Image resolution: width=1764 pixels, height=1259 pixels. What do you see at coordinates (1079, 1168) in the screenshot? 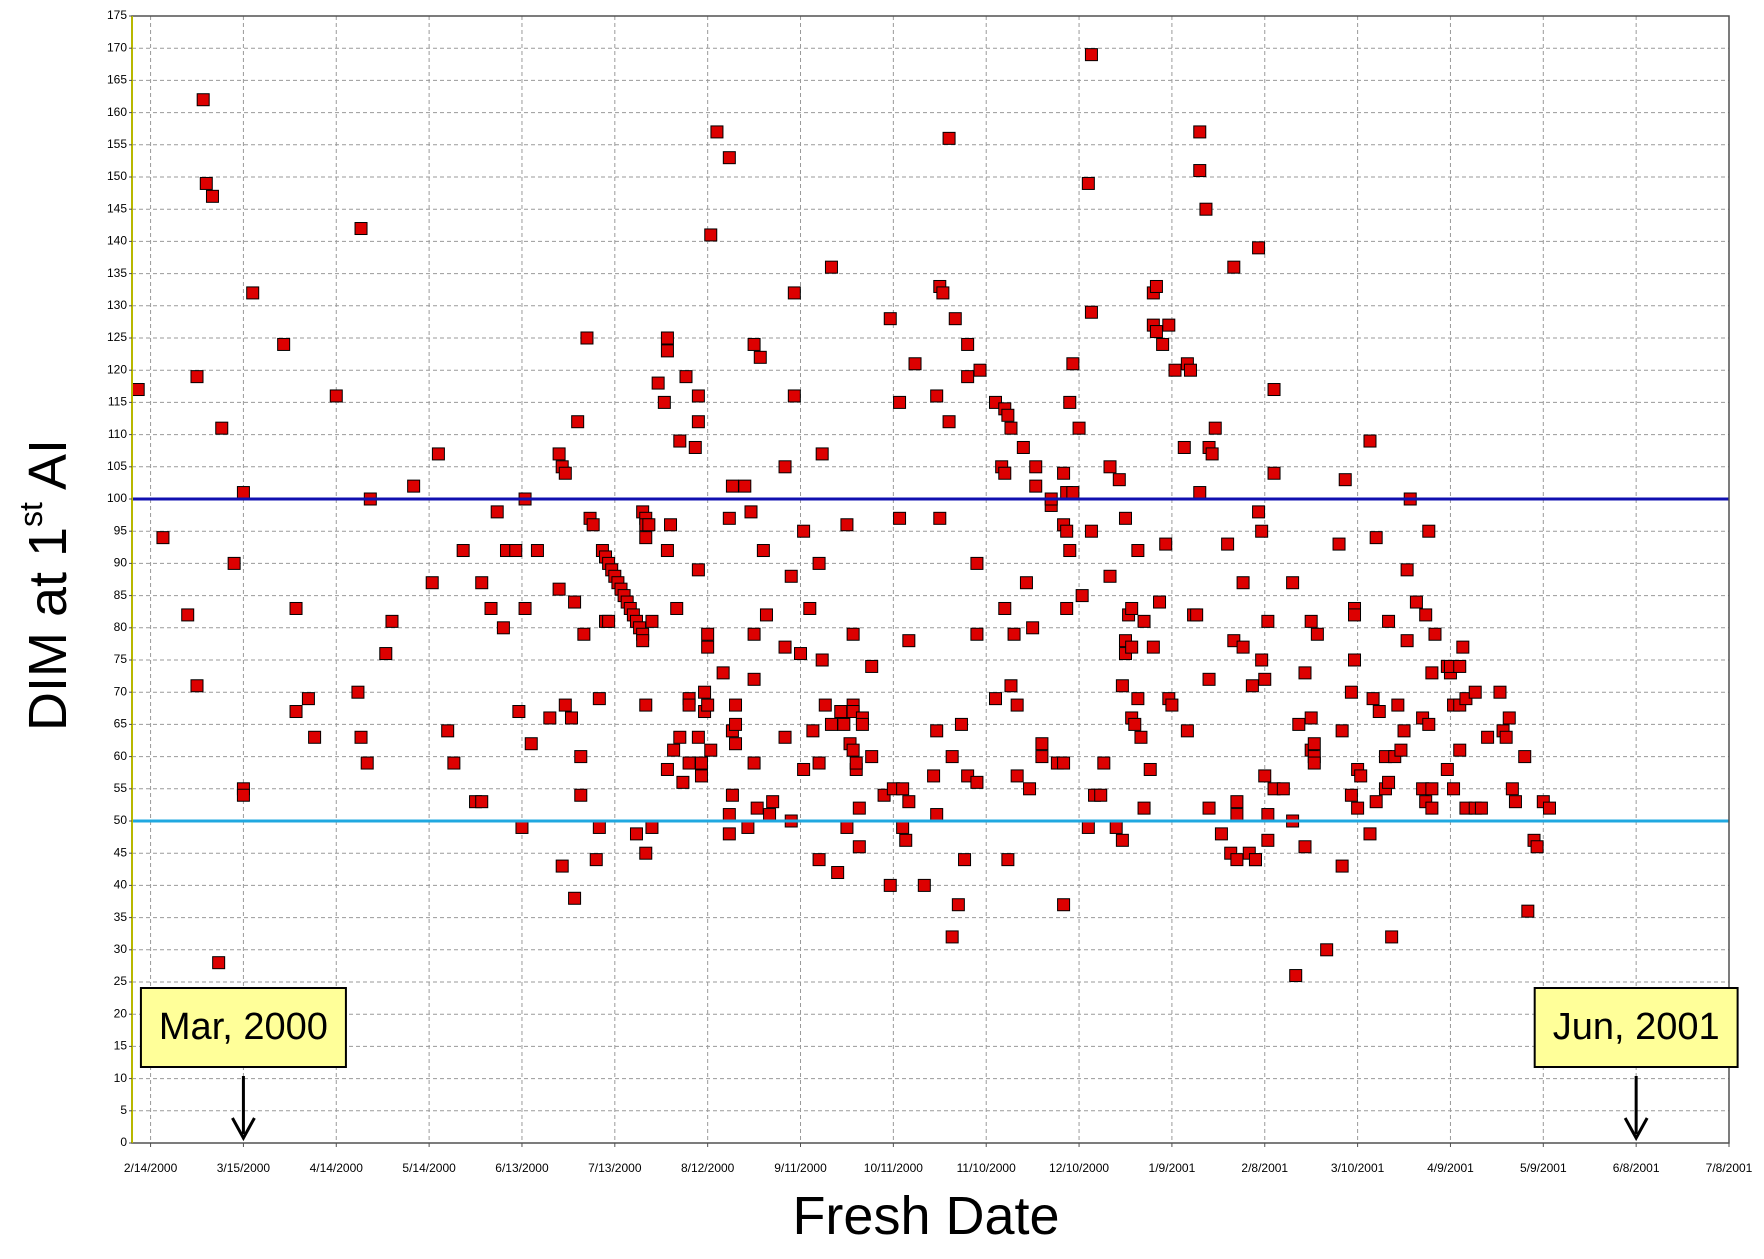
I see `x-tick-label: 12/10/2000` at bounding box center [1079, 1168].